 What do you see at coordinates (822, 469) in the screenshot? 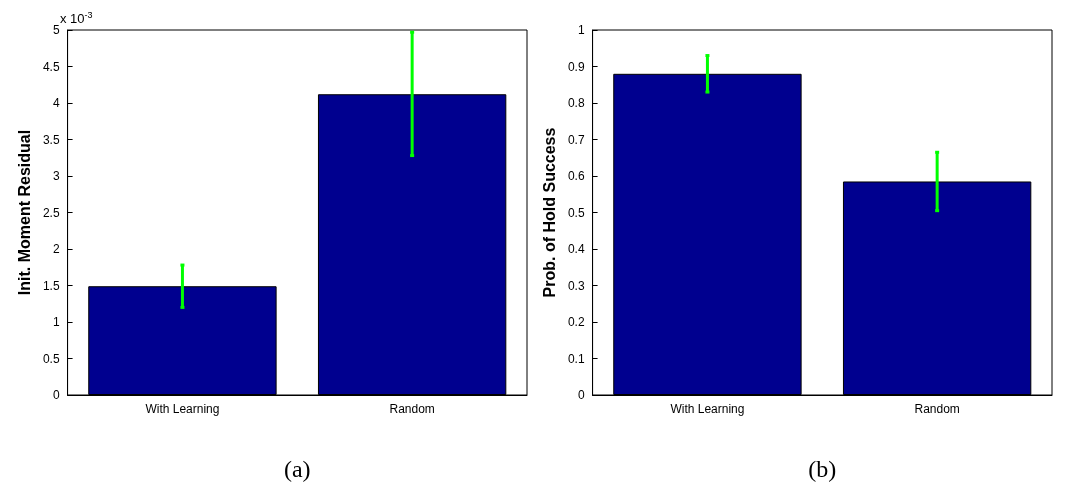
I see `x-axis-title: (b)` at bounding box center [822, 469].